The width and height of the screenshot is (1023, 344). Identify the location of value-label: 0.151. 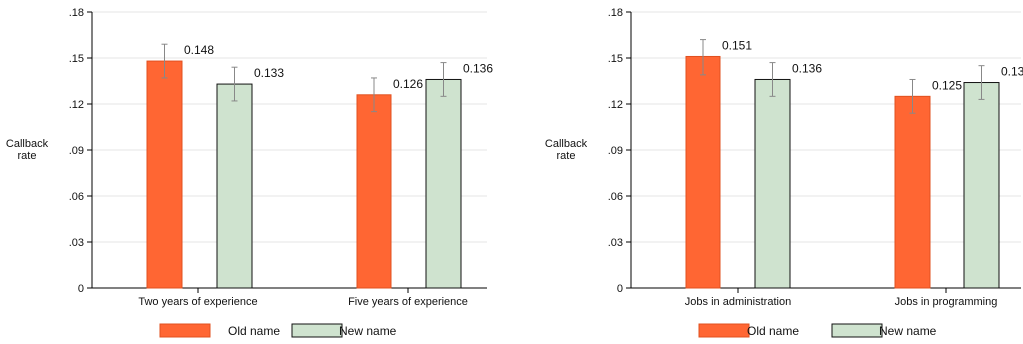
(737, 46).